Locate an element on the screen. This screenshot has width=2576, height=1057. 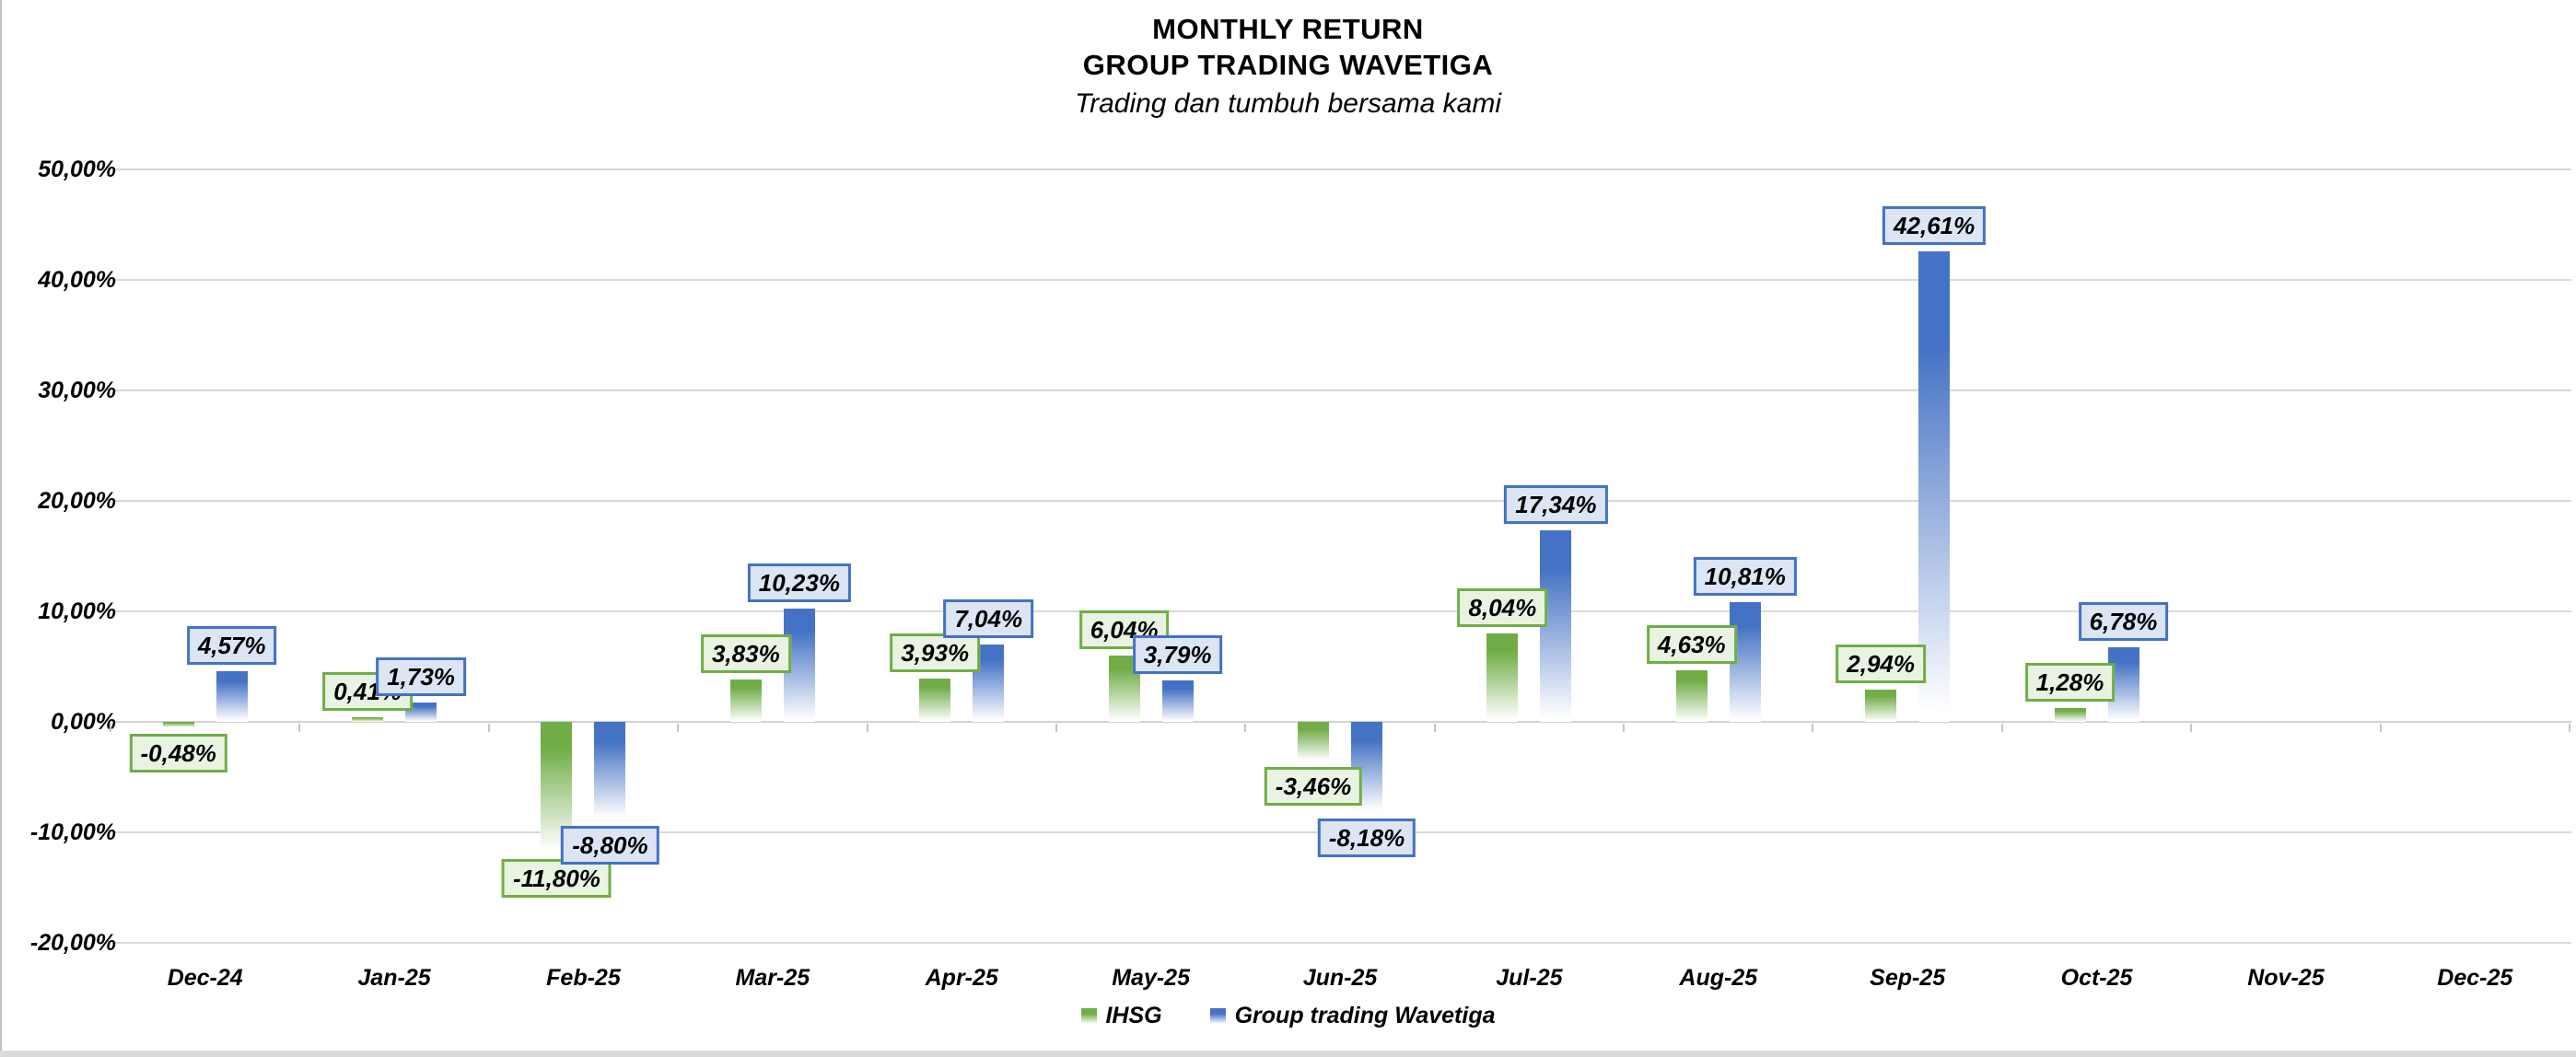
x-axis-label: Aug-25 is located at coordinates (1718, 978).